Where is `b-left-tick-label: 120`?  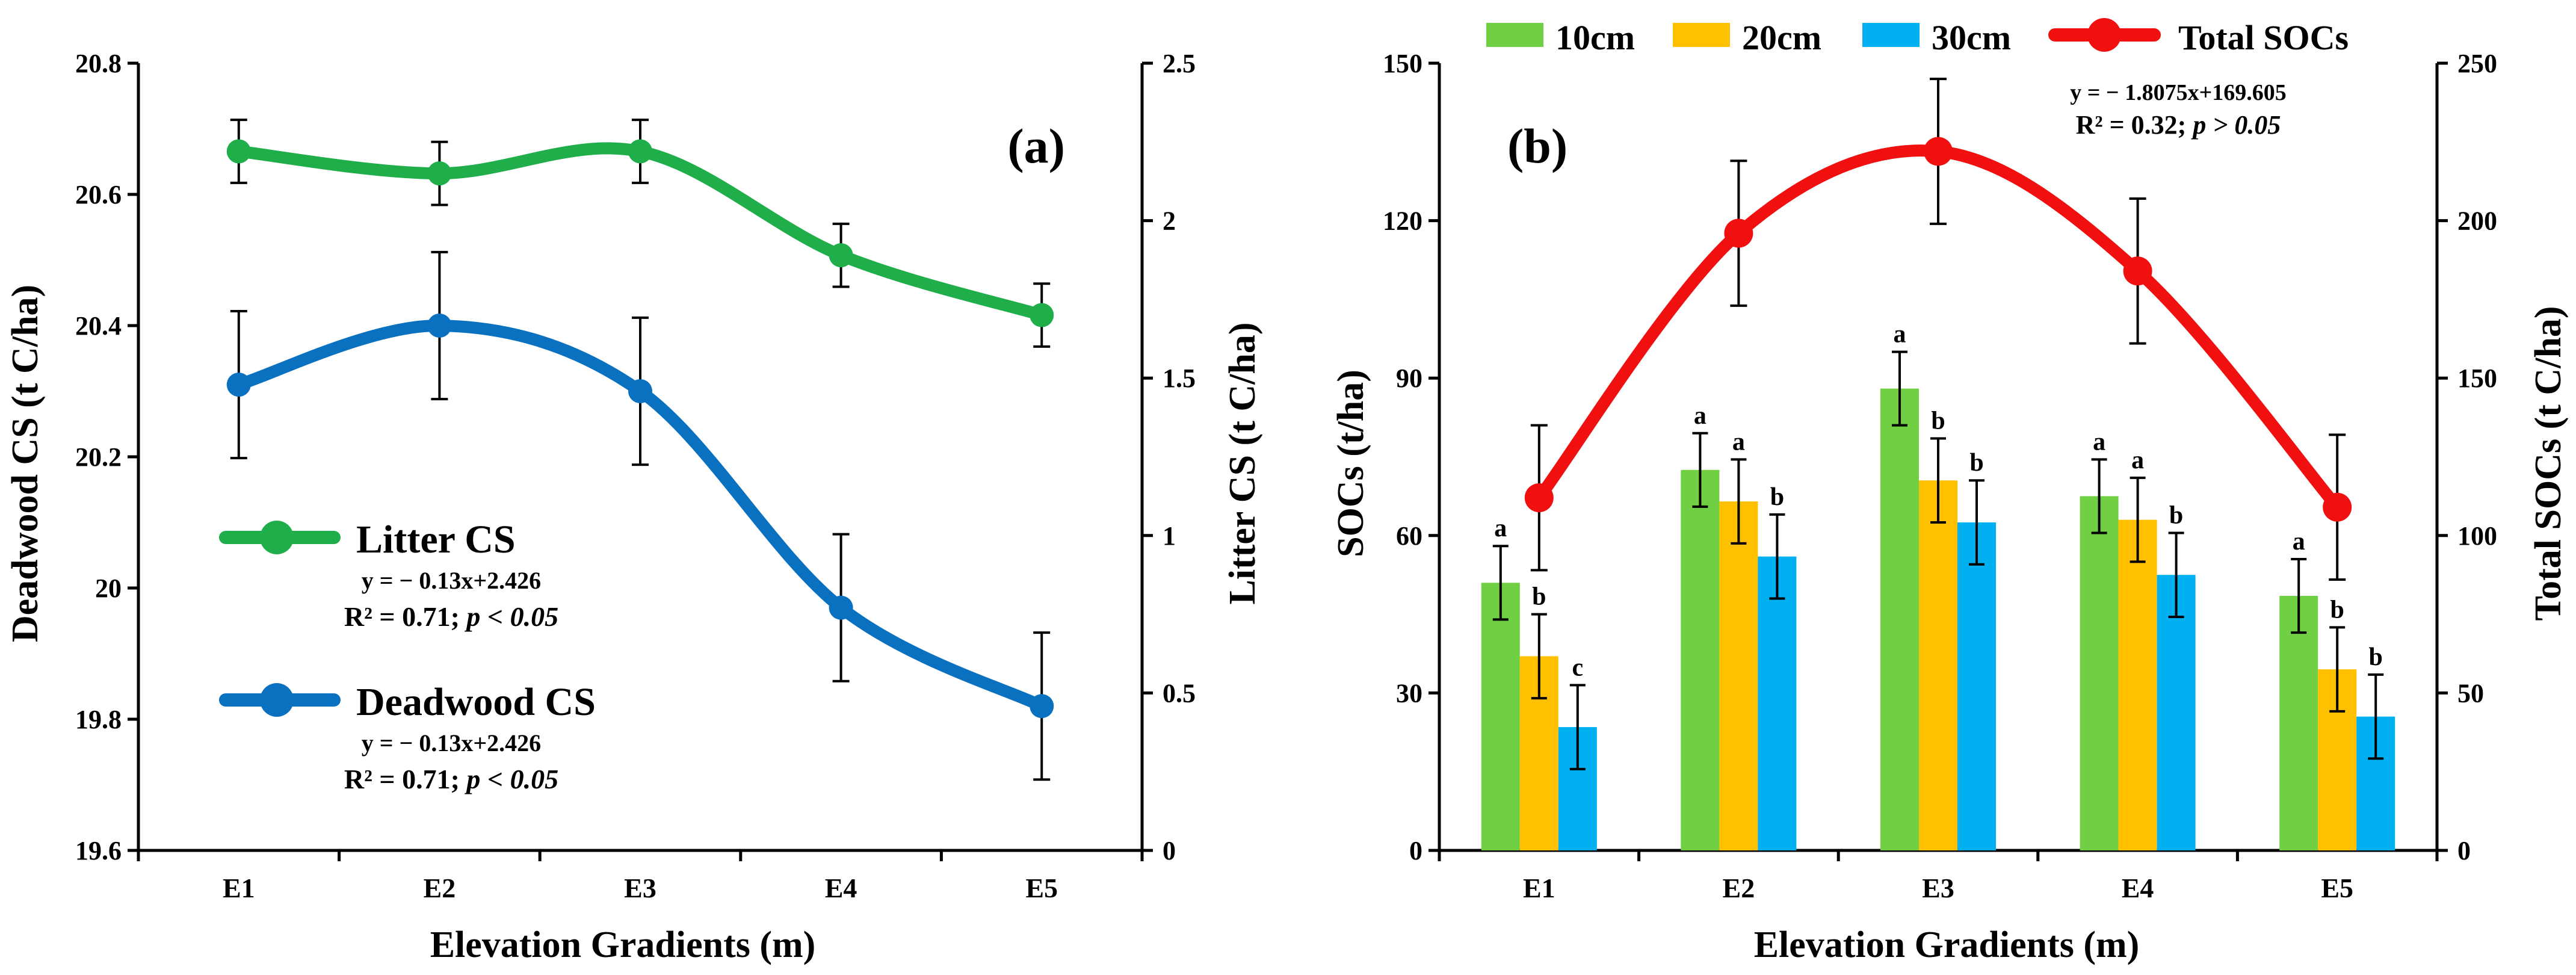
b-left-tick-label: 120 is located at coordinates (1402, 221).